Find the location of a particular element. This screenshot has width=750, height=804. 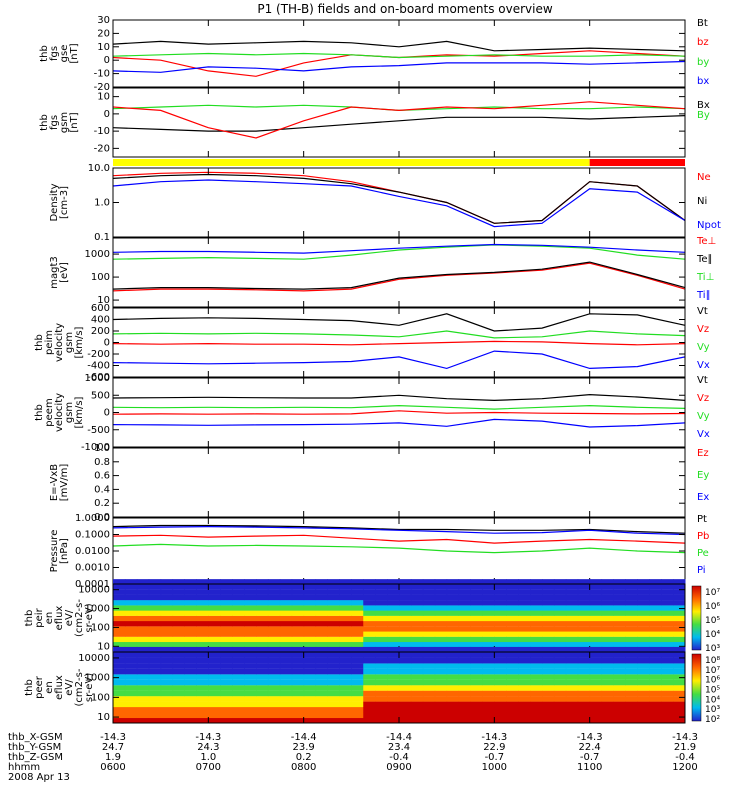

y-axis-label: (cm2-s- is located at coordinates (79, 687).